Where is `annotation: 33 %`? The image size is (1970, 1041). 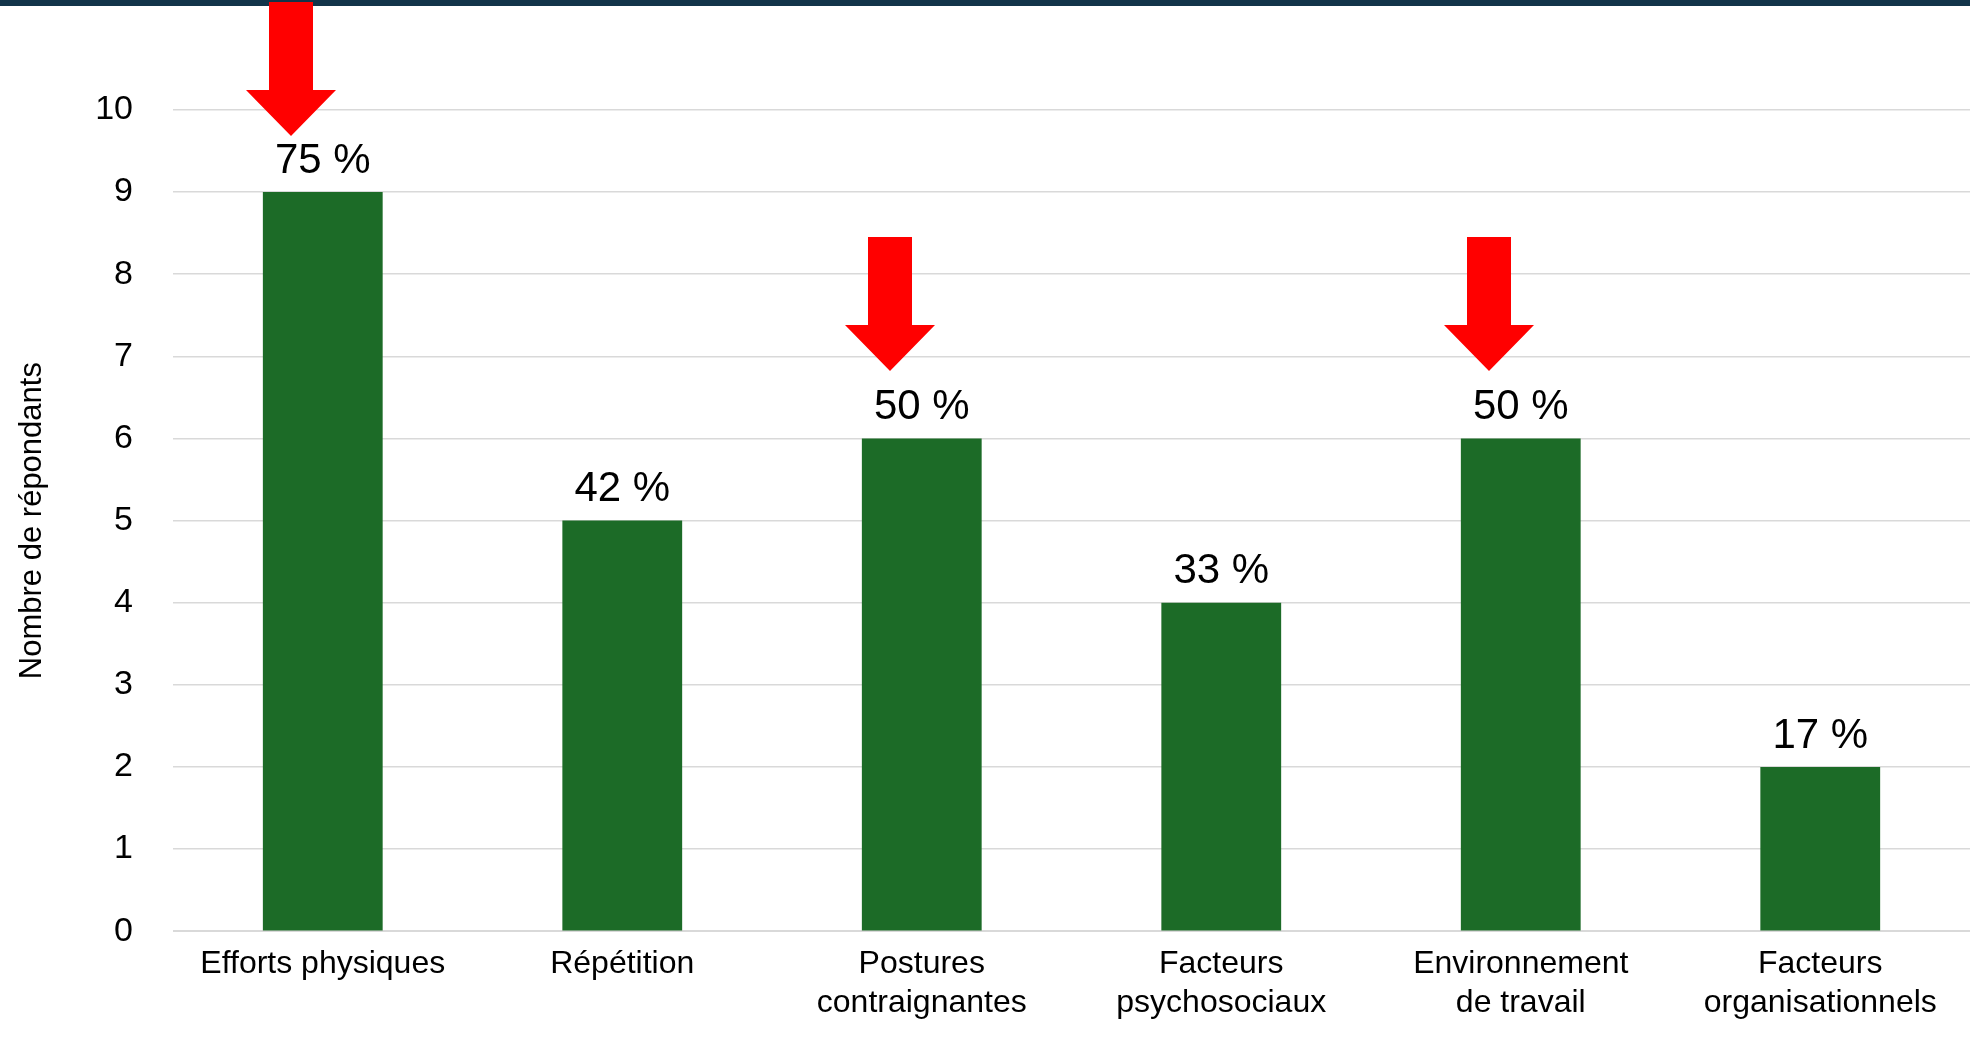
annotation: 33 % is located at coordinates (1221, 569).